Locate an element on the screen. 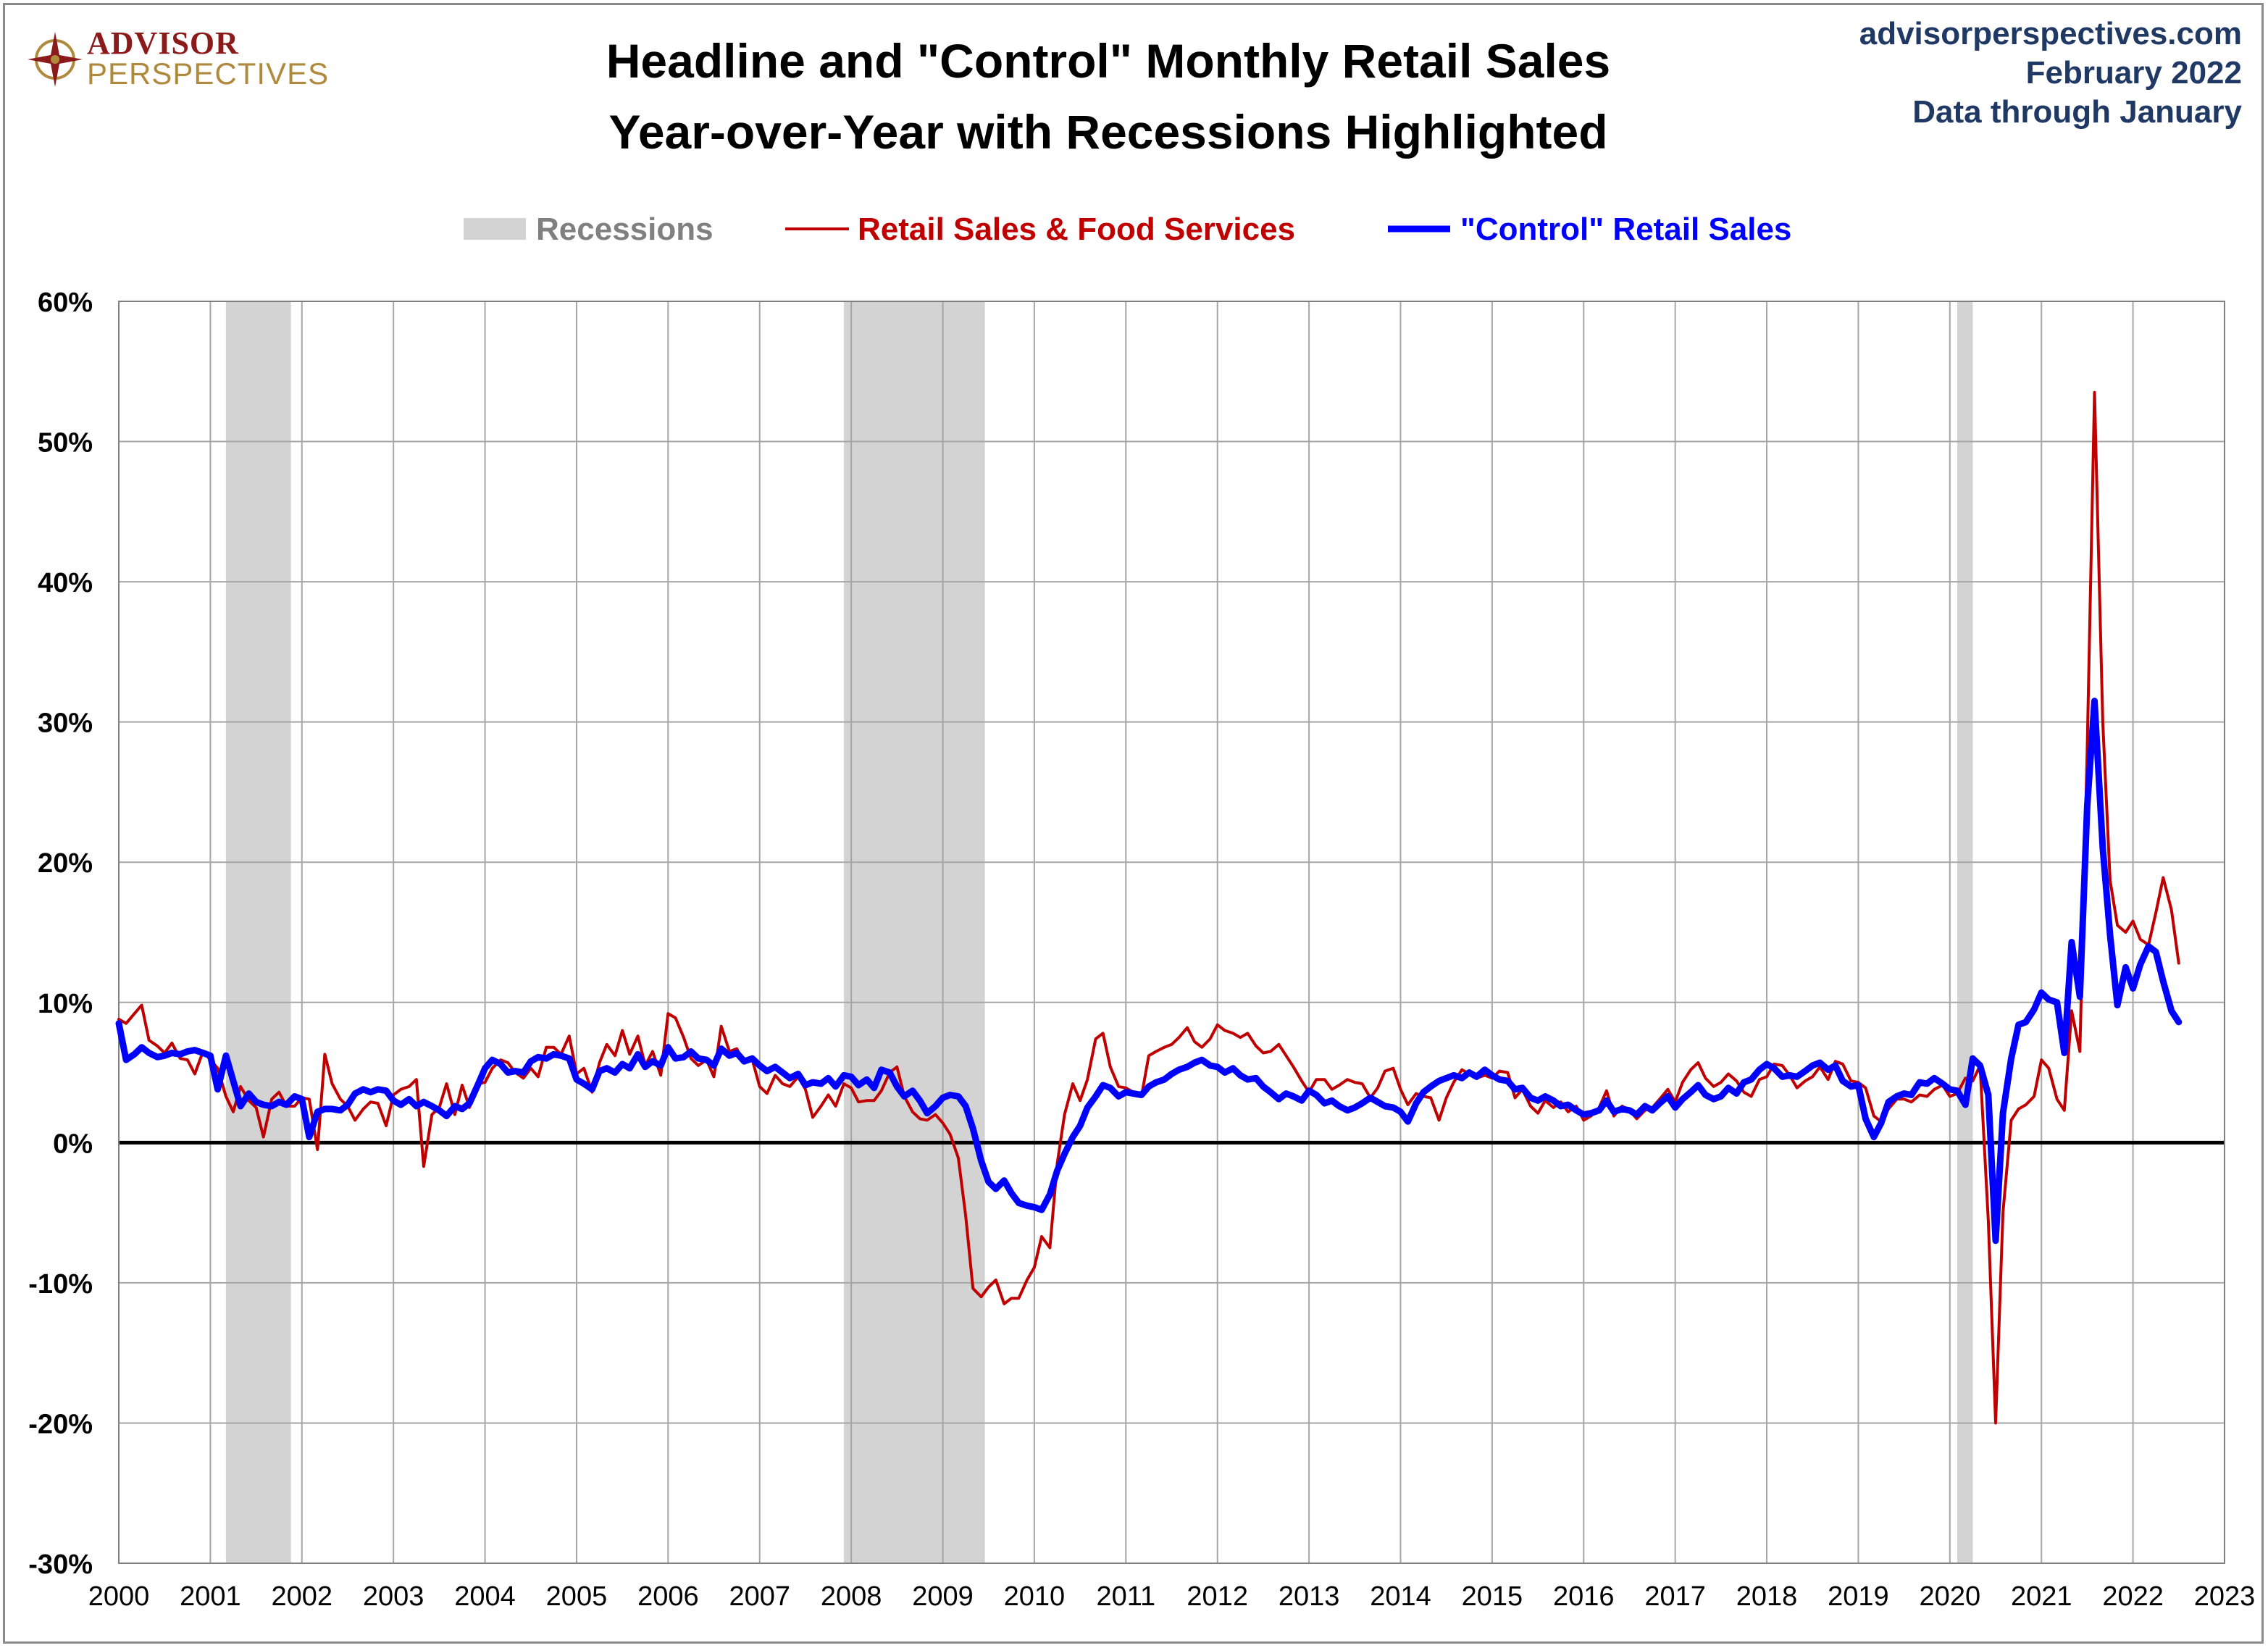 This screenshot has height=1648, width=2268. legend-label: Recessions is located at coordinates (625, 229).